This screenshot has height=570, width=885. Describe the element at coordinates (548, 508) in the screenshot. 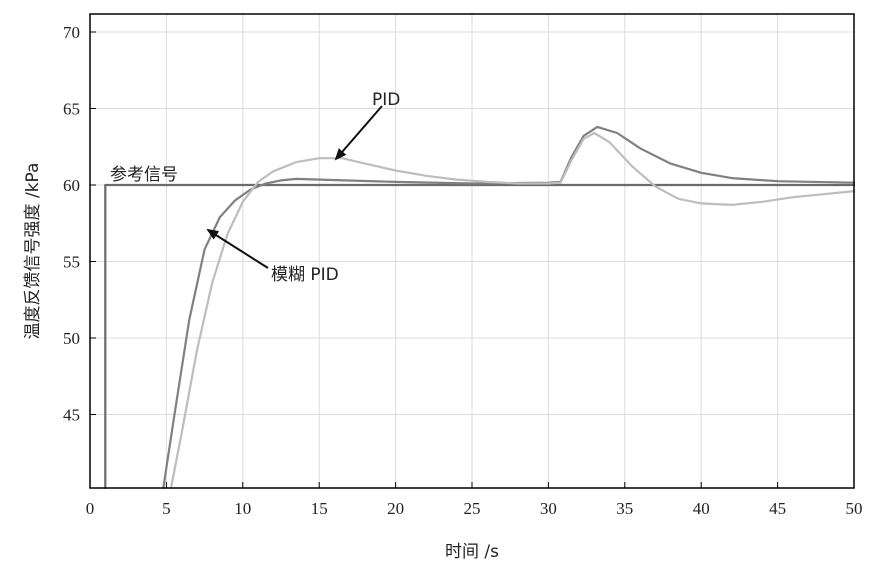

I see `x-tick-label: 30` at that location.